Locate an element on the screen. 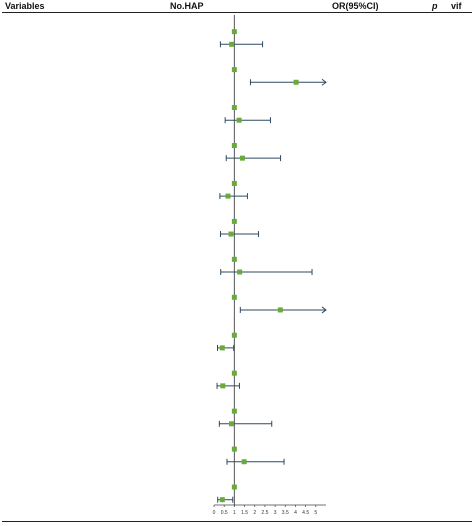  header-p: p is located at coordinates (435, 6).